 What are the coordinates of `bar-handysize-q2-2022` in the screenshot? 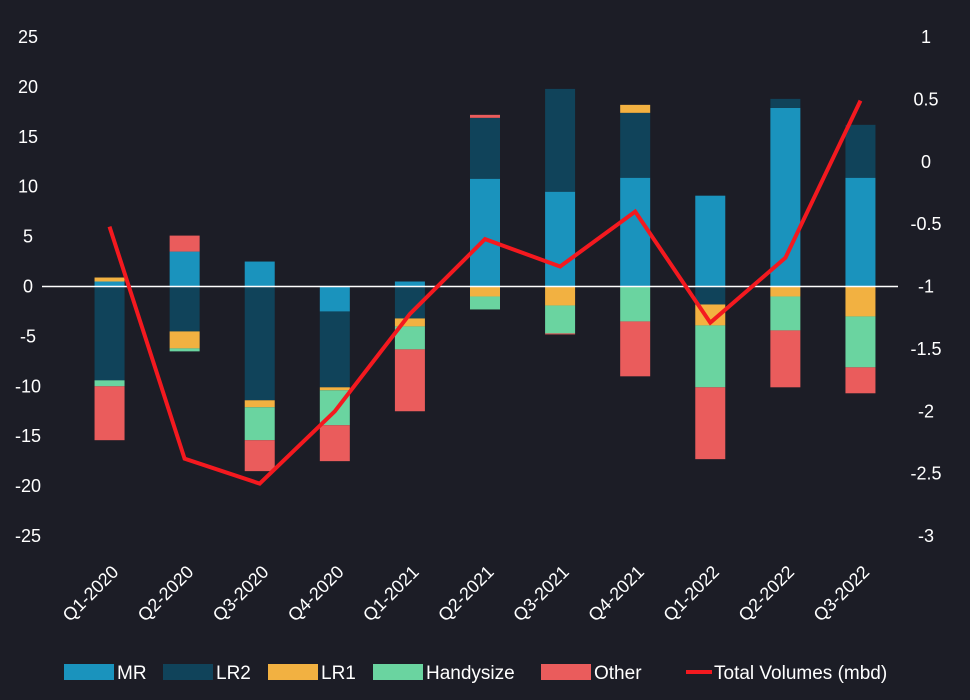 It's located at (785, 313).